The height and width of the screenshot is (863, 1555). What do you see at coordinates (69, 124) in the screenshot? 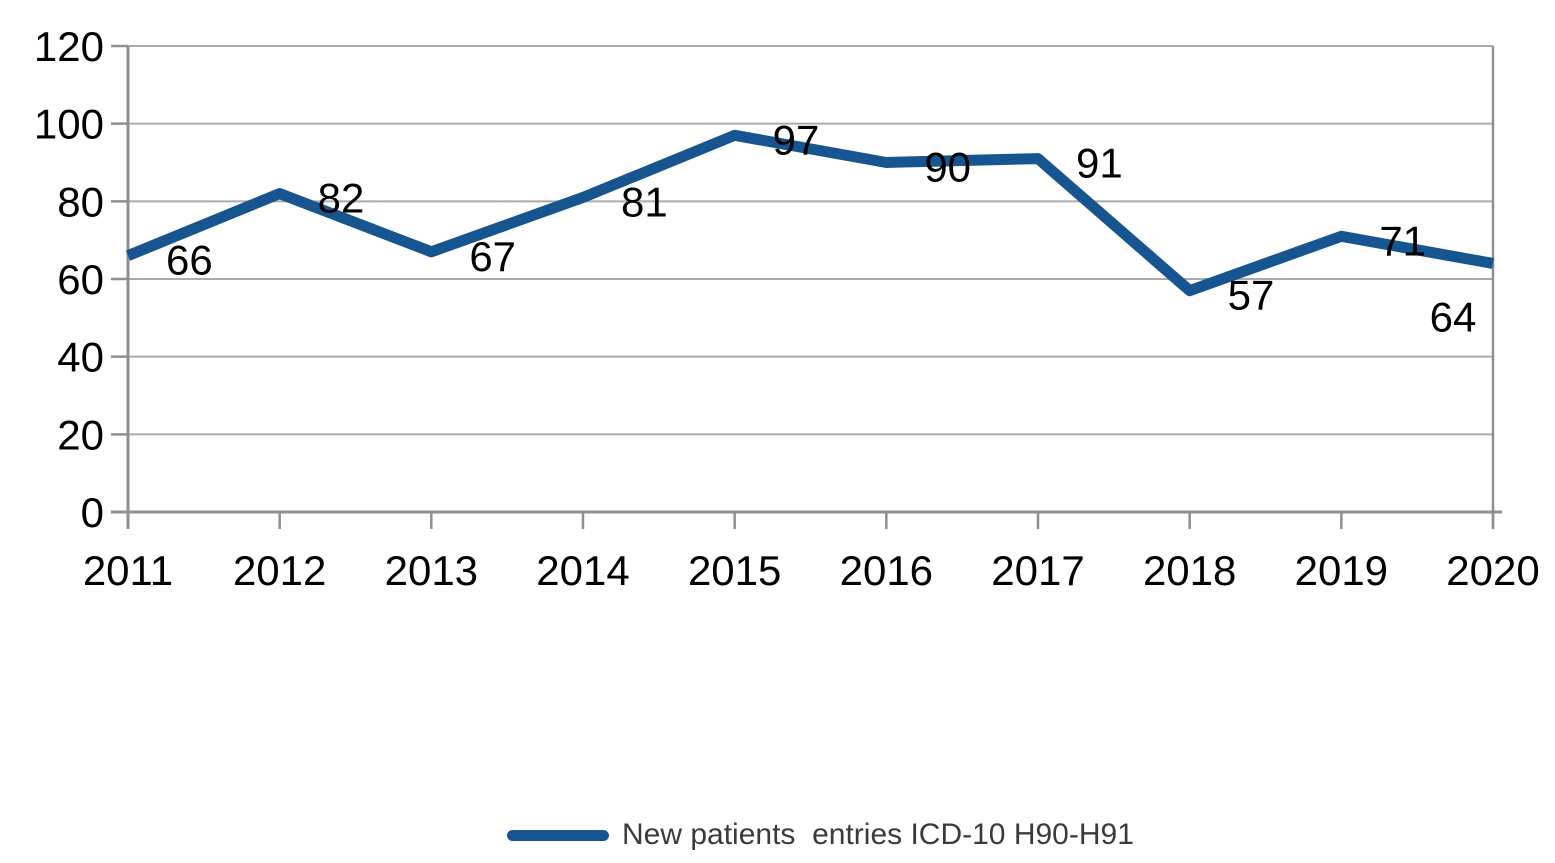
I see `y-axis-label: 100` at bounding box center [69, 124].